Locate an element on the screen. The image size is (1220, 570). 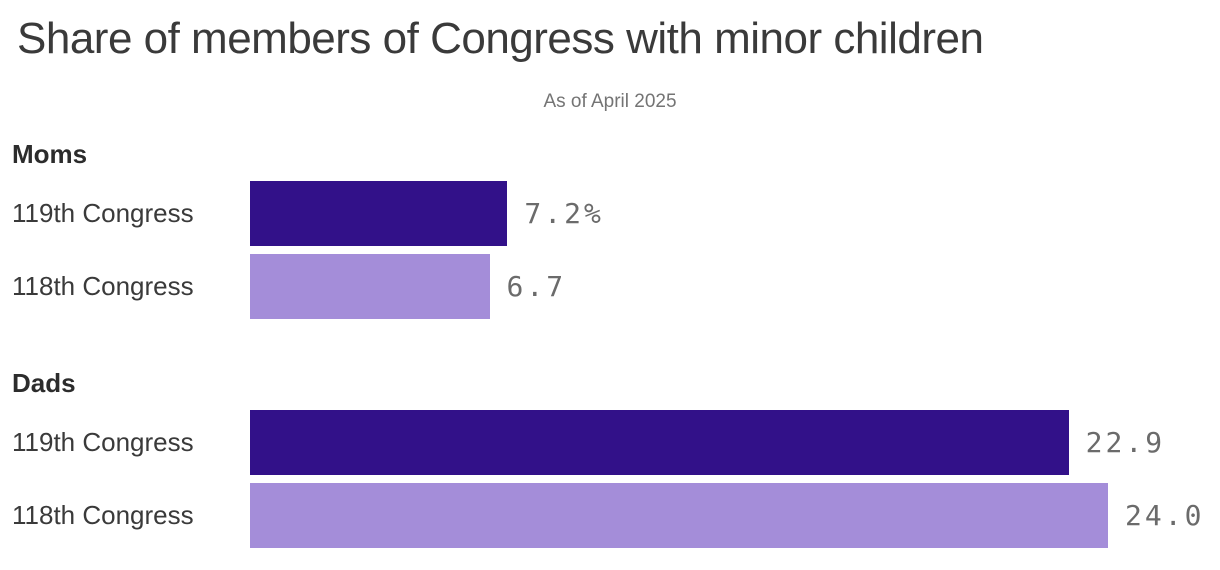
bar-118th-dads is located at coordinates (679, 515).